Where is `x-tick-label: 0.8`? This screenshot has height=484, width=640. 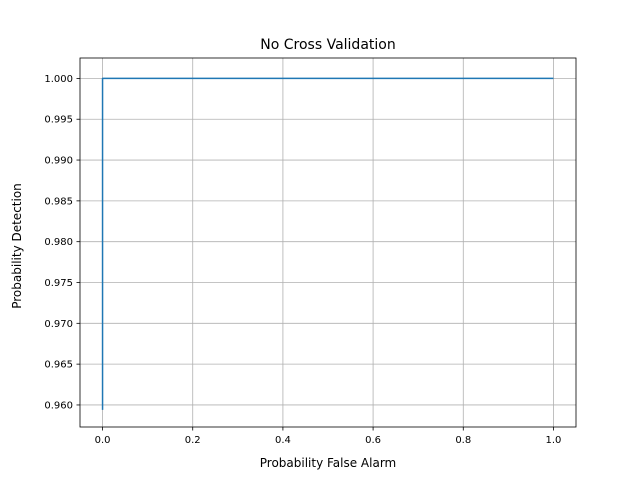 x-tick-label: 0.8 is located at coordinates (463, 440).